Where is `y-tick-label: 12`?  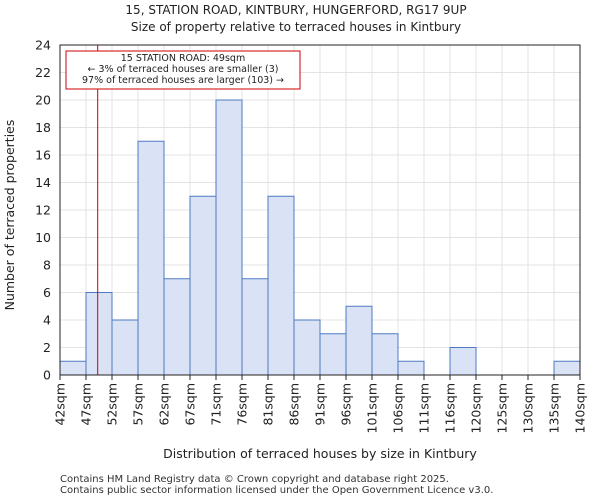
y-tick-label: 12 is located at coordinates (43, 210).